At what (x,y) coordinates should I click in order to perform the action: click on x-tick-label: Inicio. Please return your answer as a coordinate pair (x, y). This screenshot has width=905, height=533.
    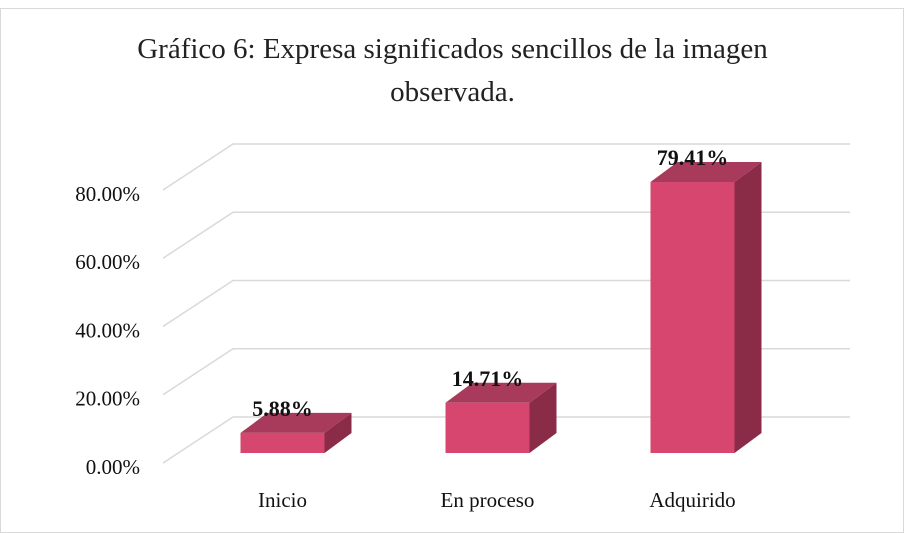
    Looking at the image, I should click on (282, 500).